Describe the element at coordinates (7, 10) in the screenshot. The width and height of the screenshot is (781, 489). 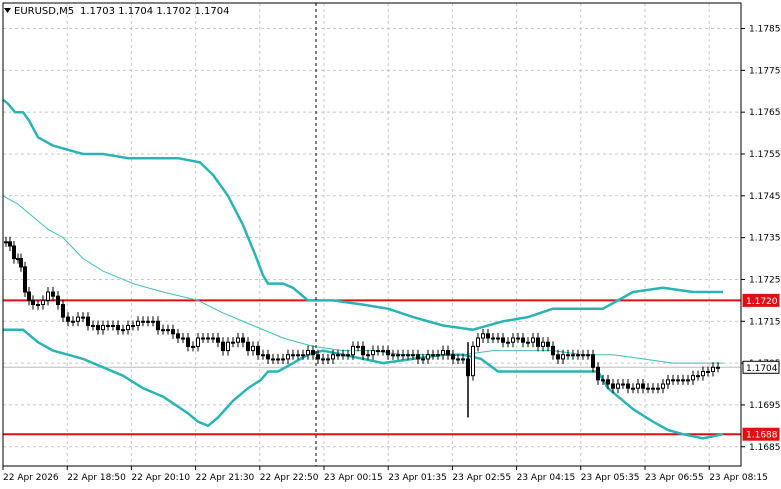
I see `dropdown-arrow-icon` at that location.